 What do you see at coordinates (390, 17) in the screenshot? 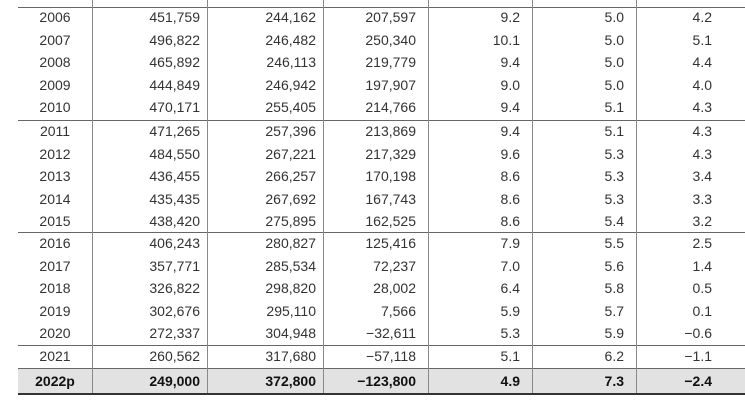
I see `value-cell: 207,597` at bounding box center [390, 17].